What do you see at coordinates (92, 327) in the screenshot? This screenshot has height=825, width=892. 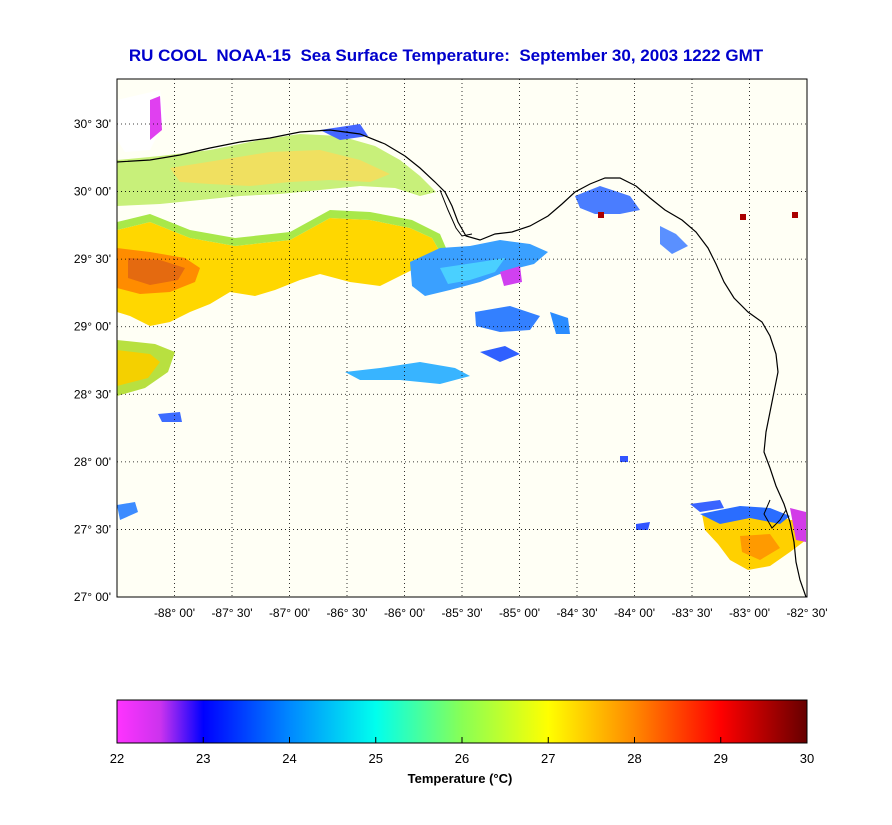 I see `lat-tick-label: 29° 00'` at bounding box center [92, 327].